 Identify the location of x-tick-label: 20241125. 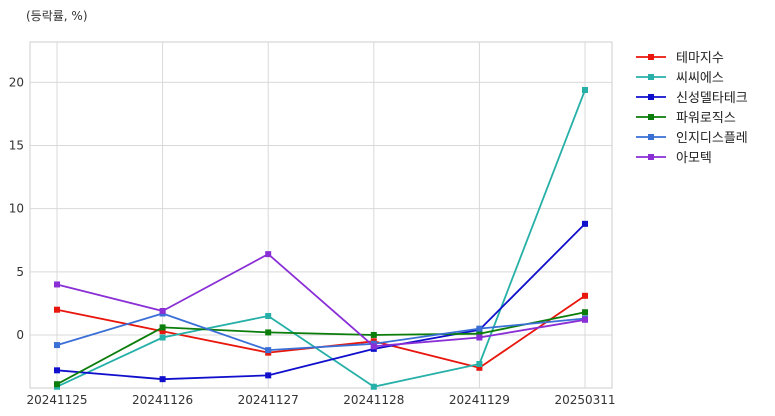
(56, 400).